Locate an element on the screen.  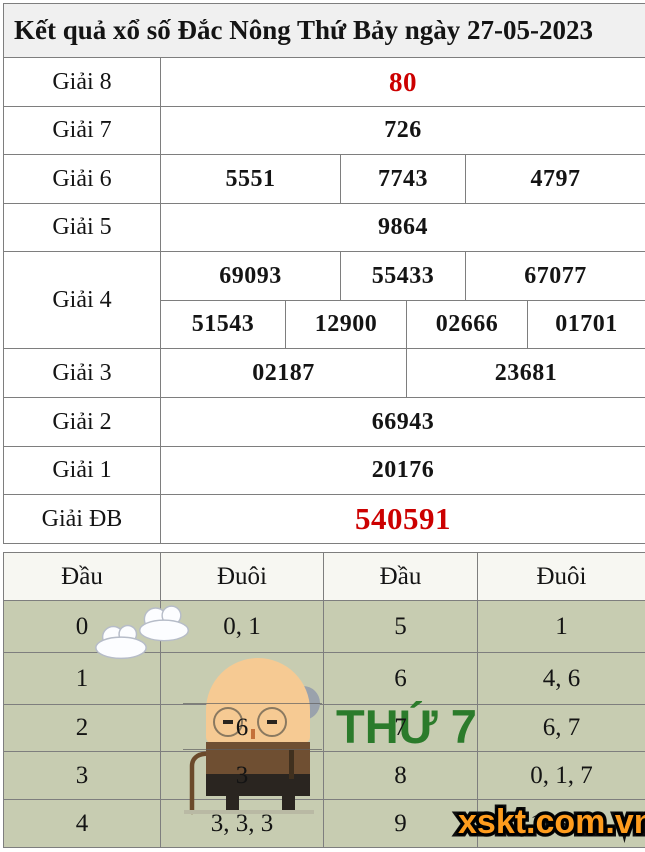
weekday-badge: THỨ 7 is located at coordinates (406, 726).